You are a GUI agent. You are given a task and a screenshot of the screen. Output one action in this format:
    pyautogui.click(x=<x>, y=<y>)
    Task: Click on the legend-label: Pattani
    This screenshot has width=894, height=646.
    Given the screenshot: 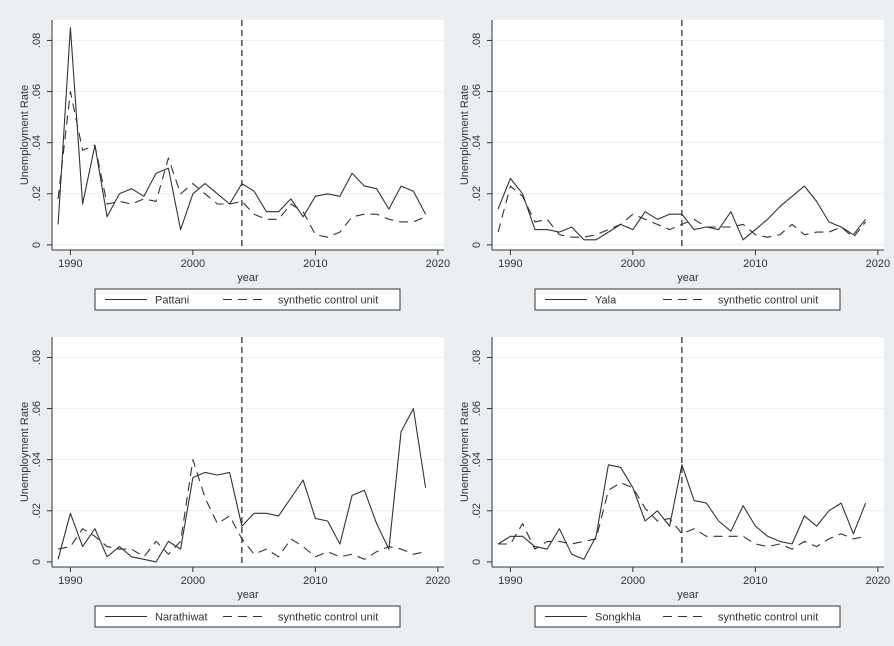 What is the action you would take?
    pyautogui.click(x=172, y=301)
    